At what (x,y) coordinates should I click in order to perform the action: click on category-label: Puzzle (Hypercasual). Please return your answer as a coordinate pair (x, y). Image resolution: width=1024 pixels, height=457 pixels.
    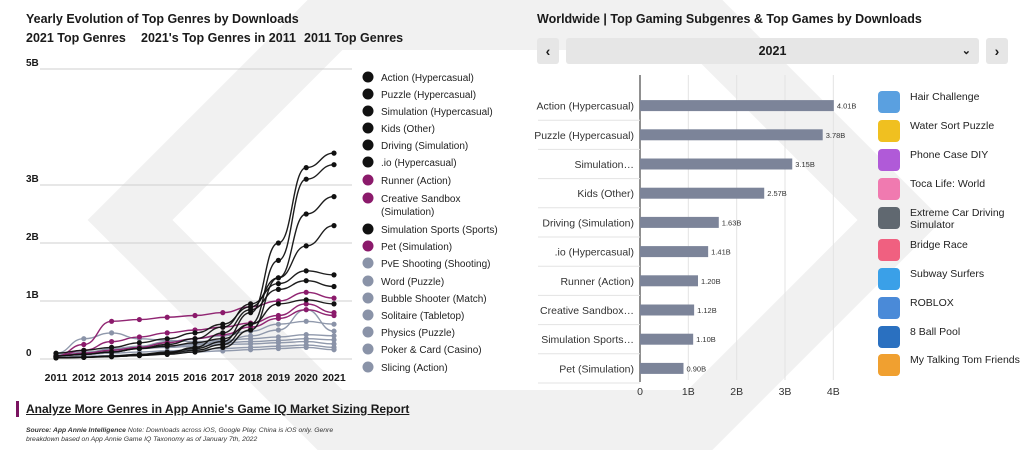
    Looking at the image, I should click on (584, 136).